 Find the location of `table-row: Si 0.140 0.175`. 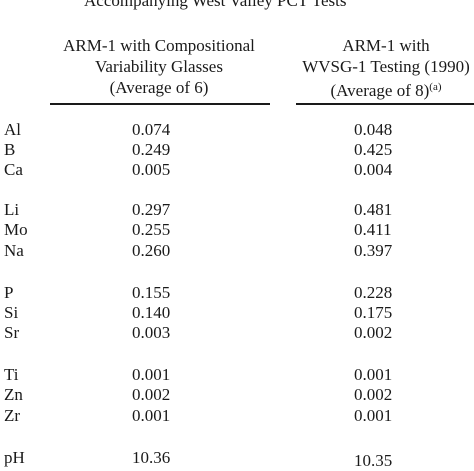

table-row: Si 0.140 0.175 is located at coordinates (237, 312).